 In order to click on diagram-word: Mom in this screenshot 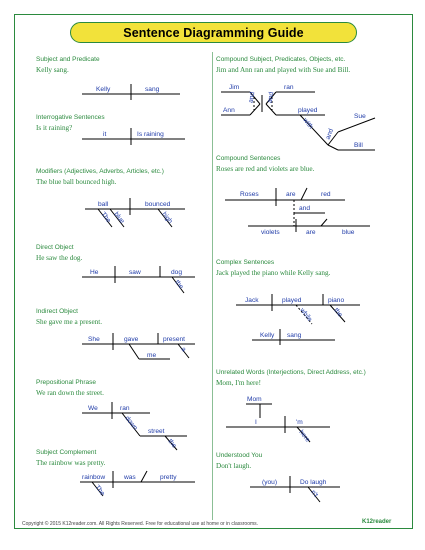, I will do `click(254, 399)`.